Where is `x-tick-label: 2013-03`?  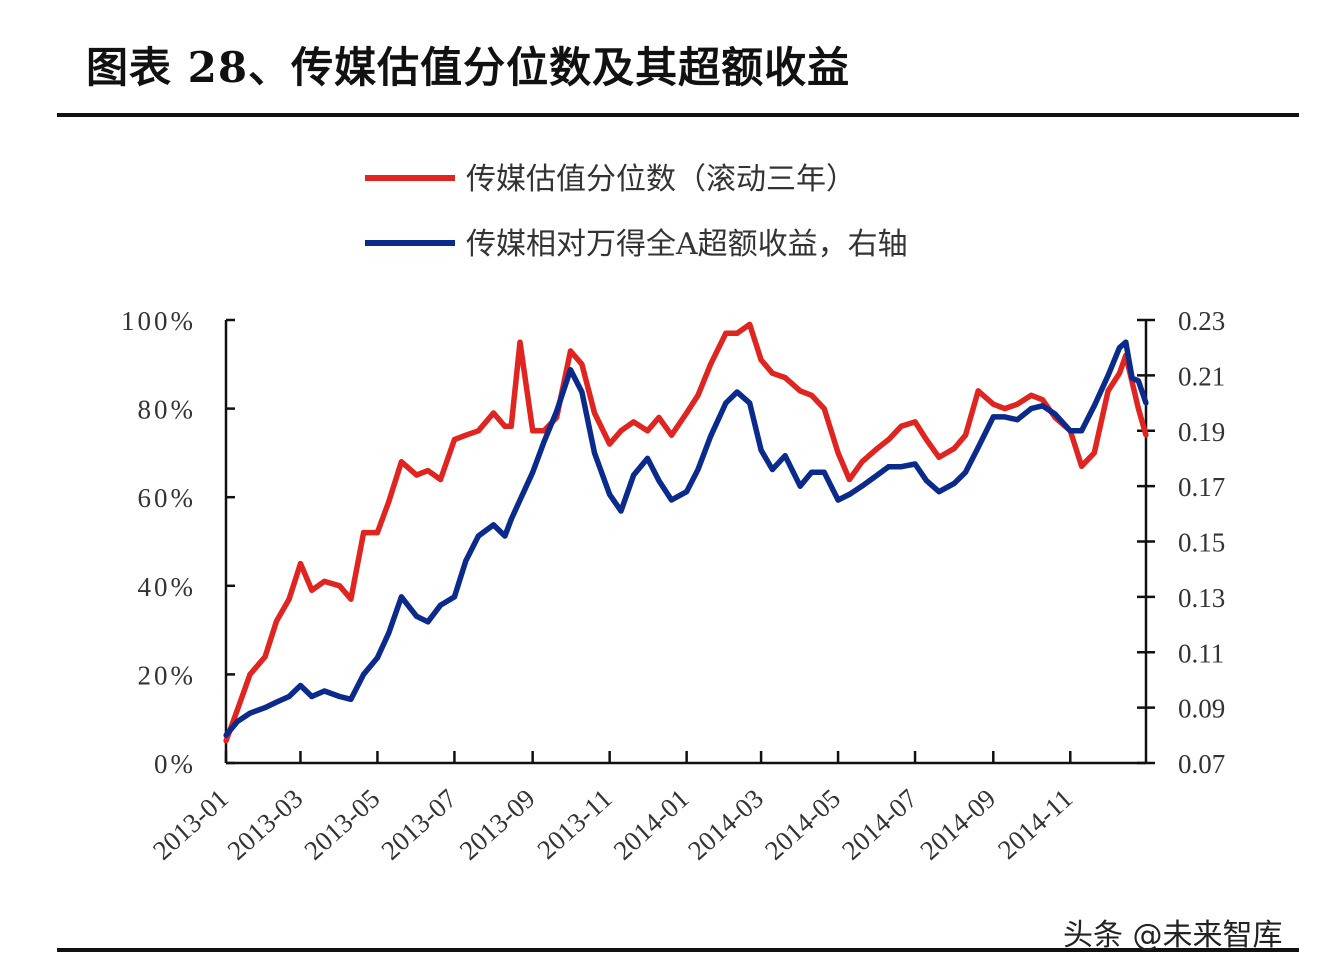 x-tick-label: 2013-03 is located at coordinates (265, 824).